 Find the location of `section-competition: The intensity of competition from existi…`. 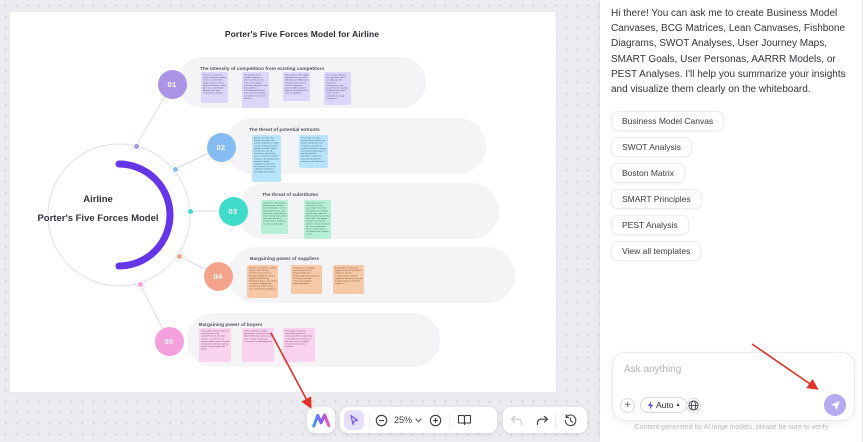

section-competition: The intensity of competition from existi… is located at coordinates (301, 82).